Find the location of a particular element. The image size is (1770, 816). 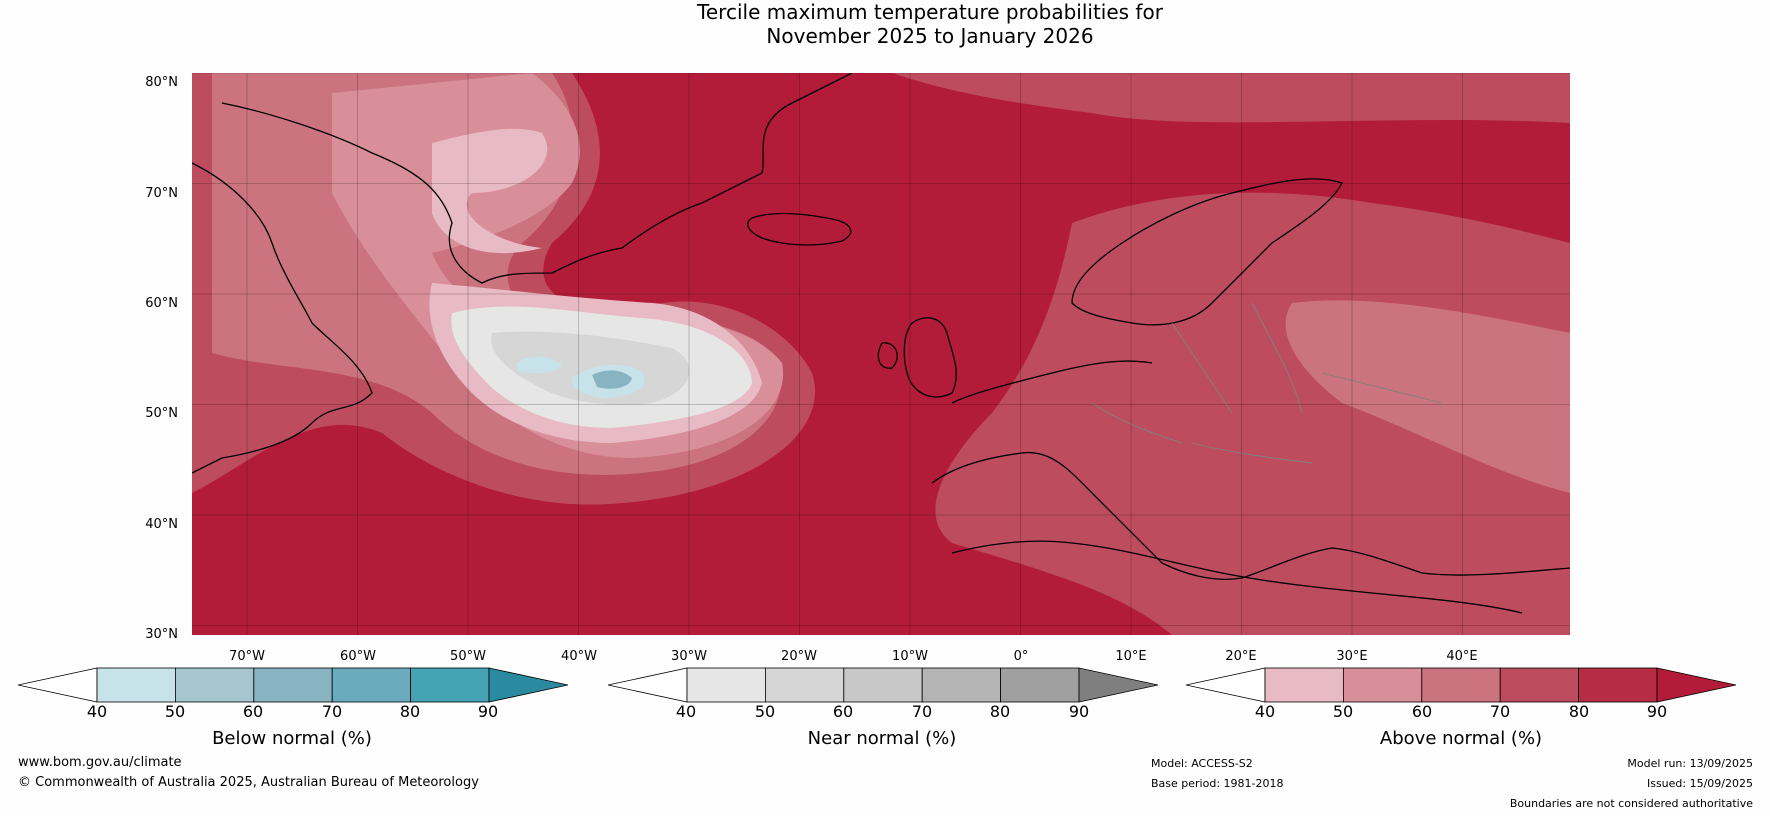

cbar-near-tick-60: 60 is located at coordinates (843, 711).